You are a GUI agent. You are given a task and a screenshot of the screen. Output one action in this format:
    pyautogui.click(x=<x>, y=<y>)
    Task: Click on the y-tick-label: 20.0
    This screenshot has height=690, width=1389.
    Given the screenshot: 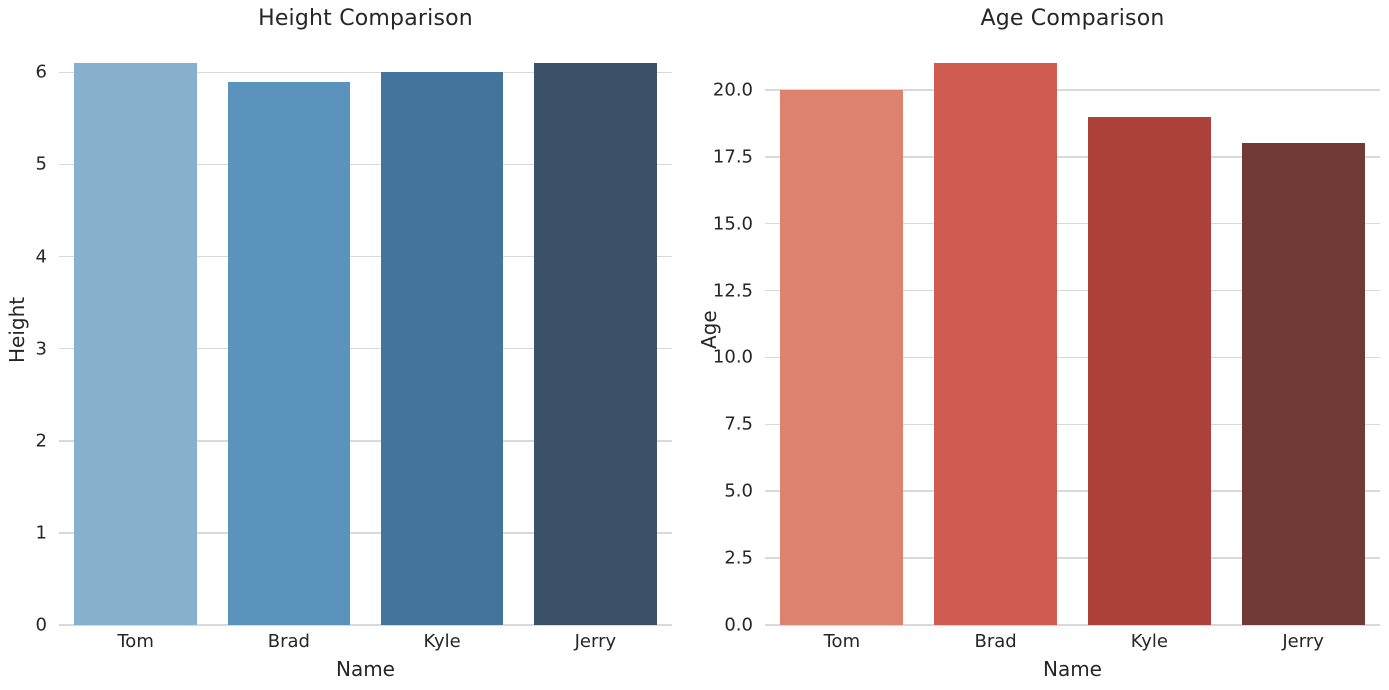 What is the action you would take?
    pyautogui.click(x=732, y=90)
    